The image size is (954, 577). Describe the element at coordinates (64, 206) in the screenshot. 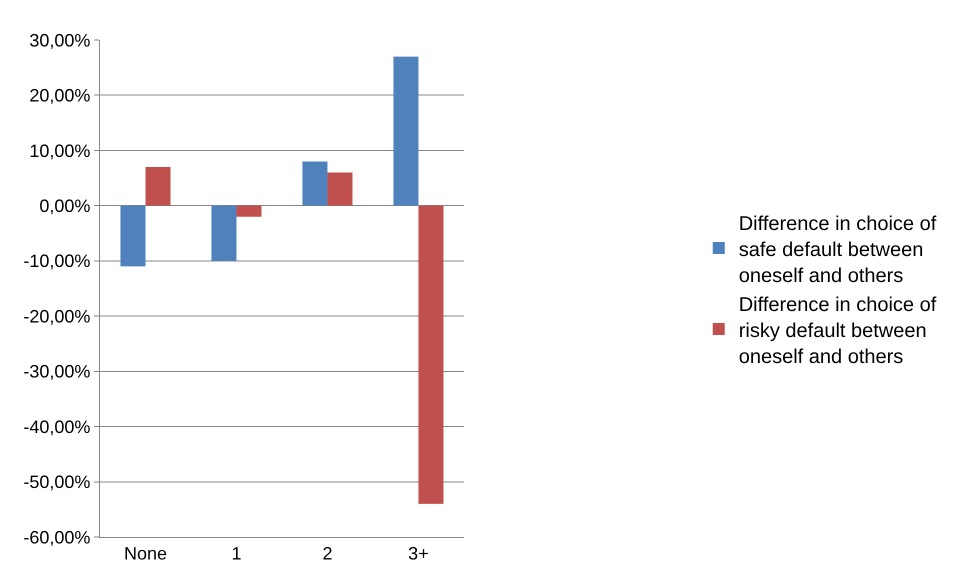

I see `y-tick-label: 0,00%` at that location.